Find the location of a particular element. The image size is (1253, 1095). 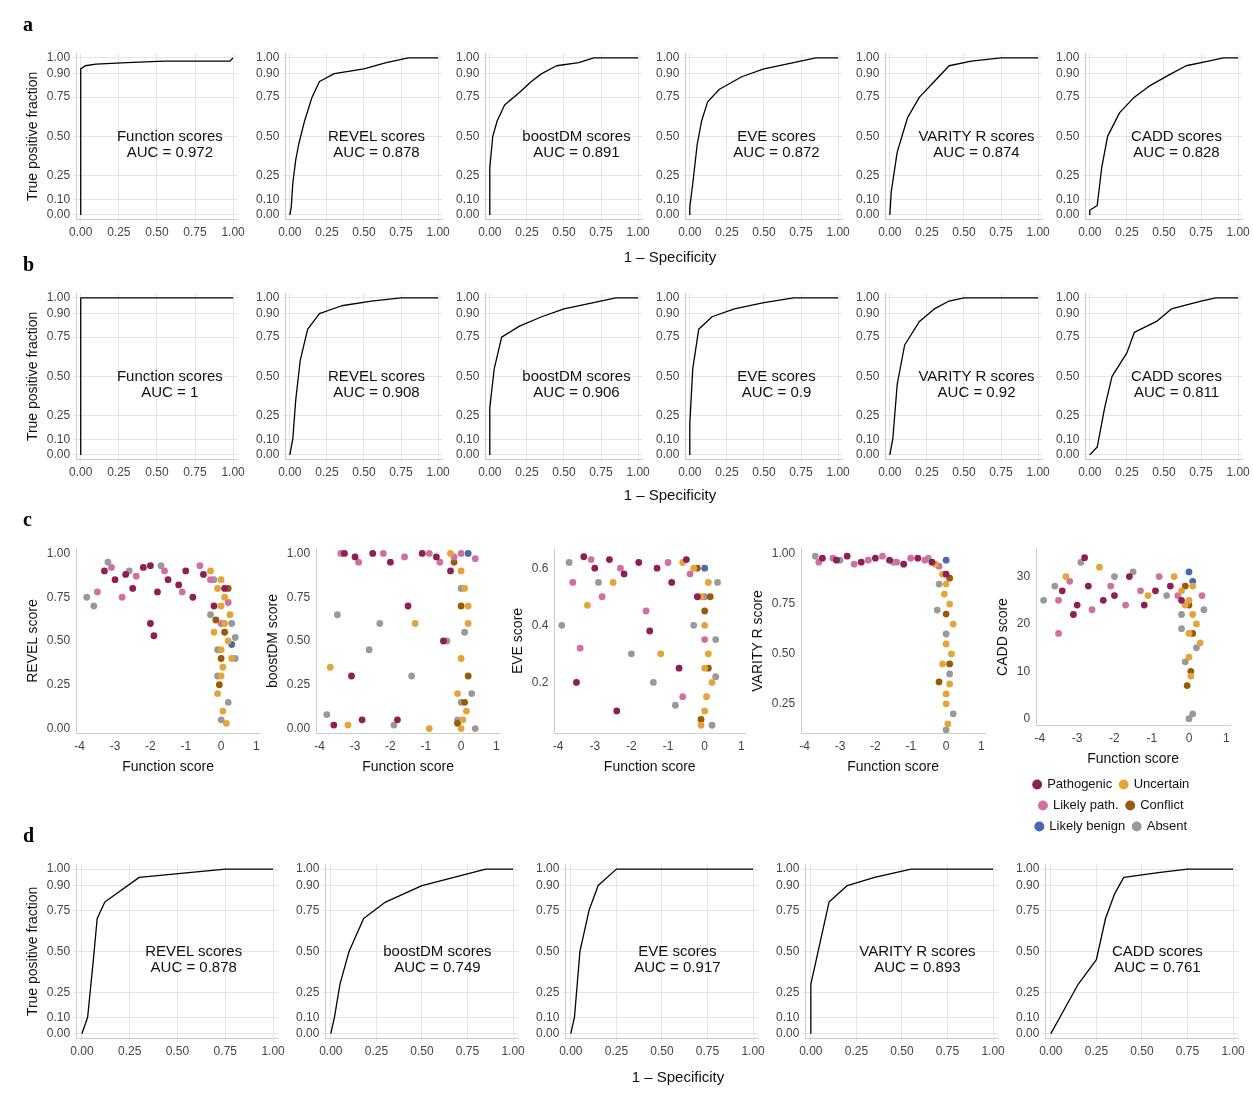

annotation: AUC = 0.811 is located at coordinates (1176, 391).